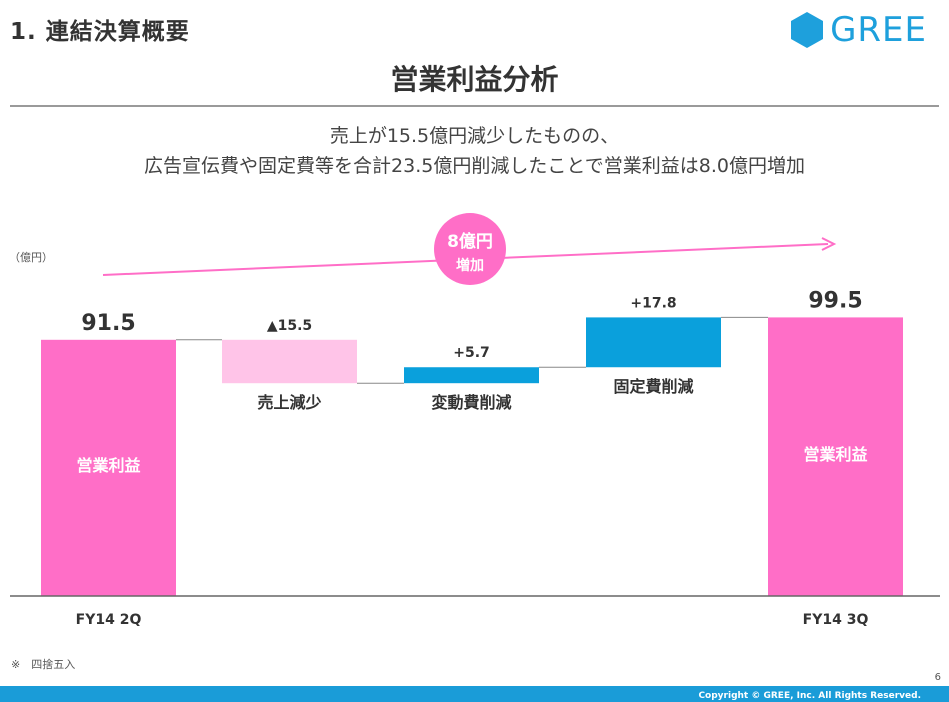  I want to click on bar-value-label-1: 91.5, so click(108, 323).